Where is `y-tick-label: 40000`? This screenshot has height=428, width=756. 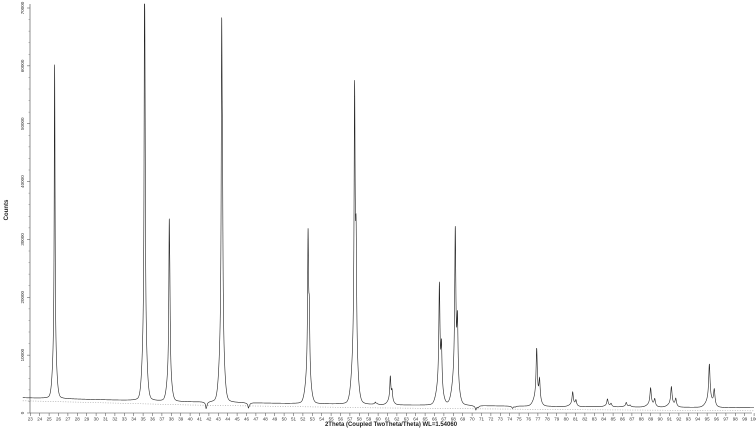 y-tick-label: 40000 is located at coordinates (22, 181).